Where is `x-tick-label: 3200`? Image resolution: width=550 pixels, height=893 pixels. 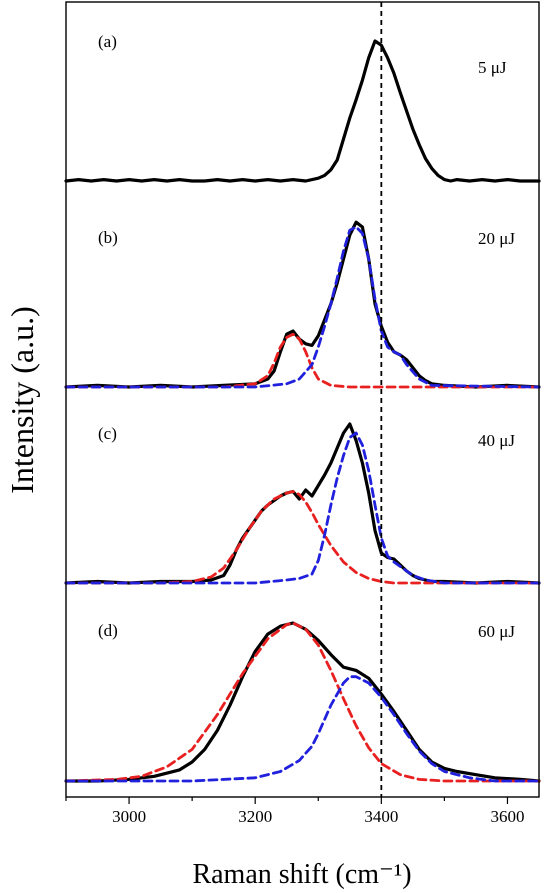
x-tick-label: 3200 is located at coordinates (255, 816).